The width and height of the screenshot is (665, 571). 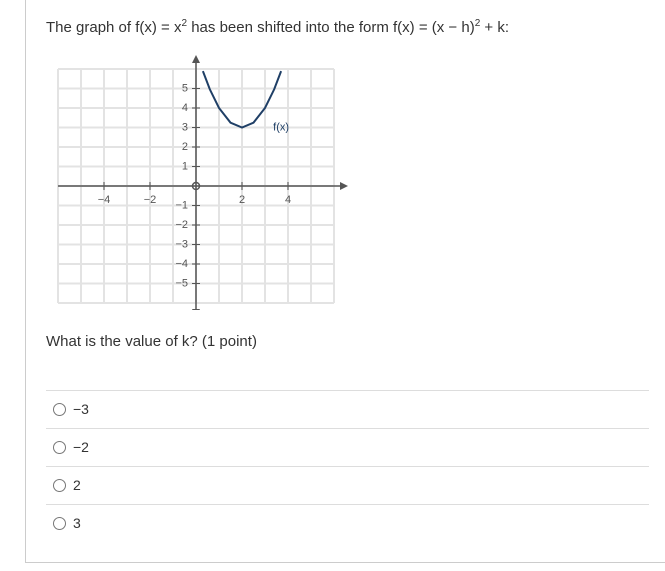 What do you see at coordinates (185, 108) in the screenshot?
I see `y-tick-label: 4` at bounding box center [185, 108].